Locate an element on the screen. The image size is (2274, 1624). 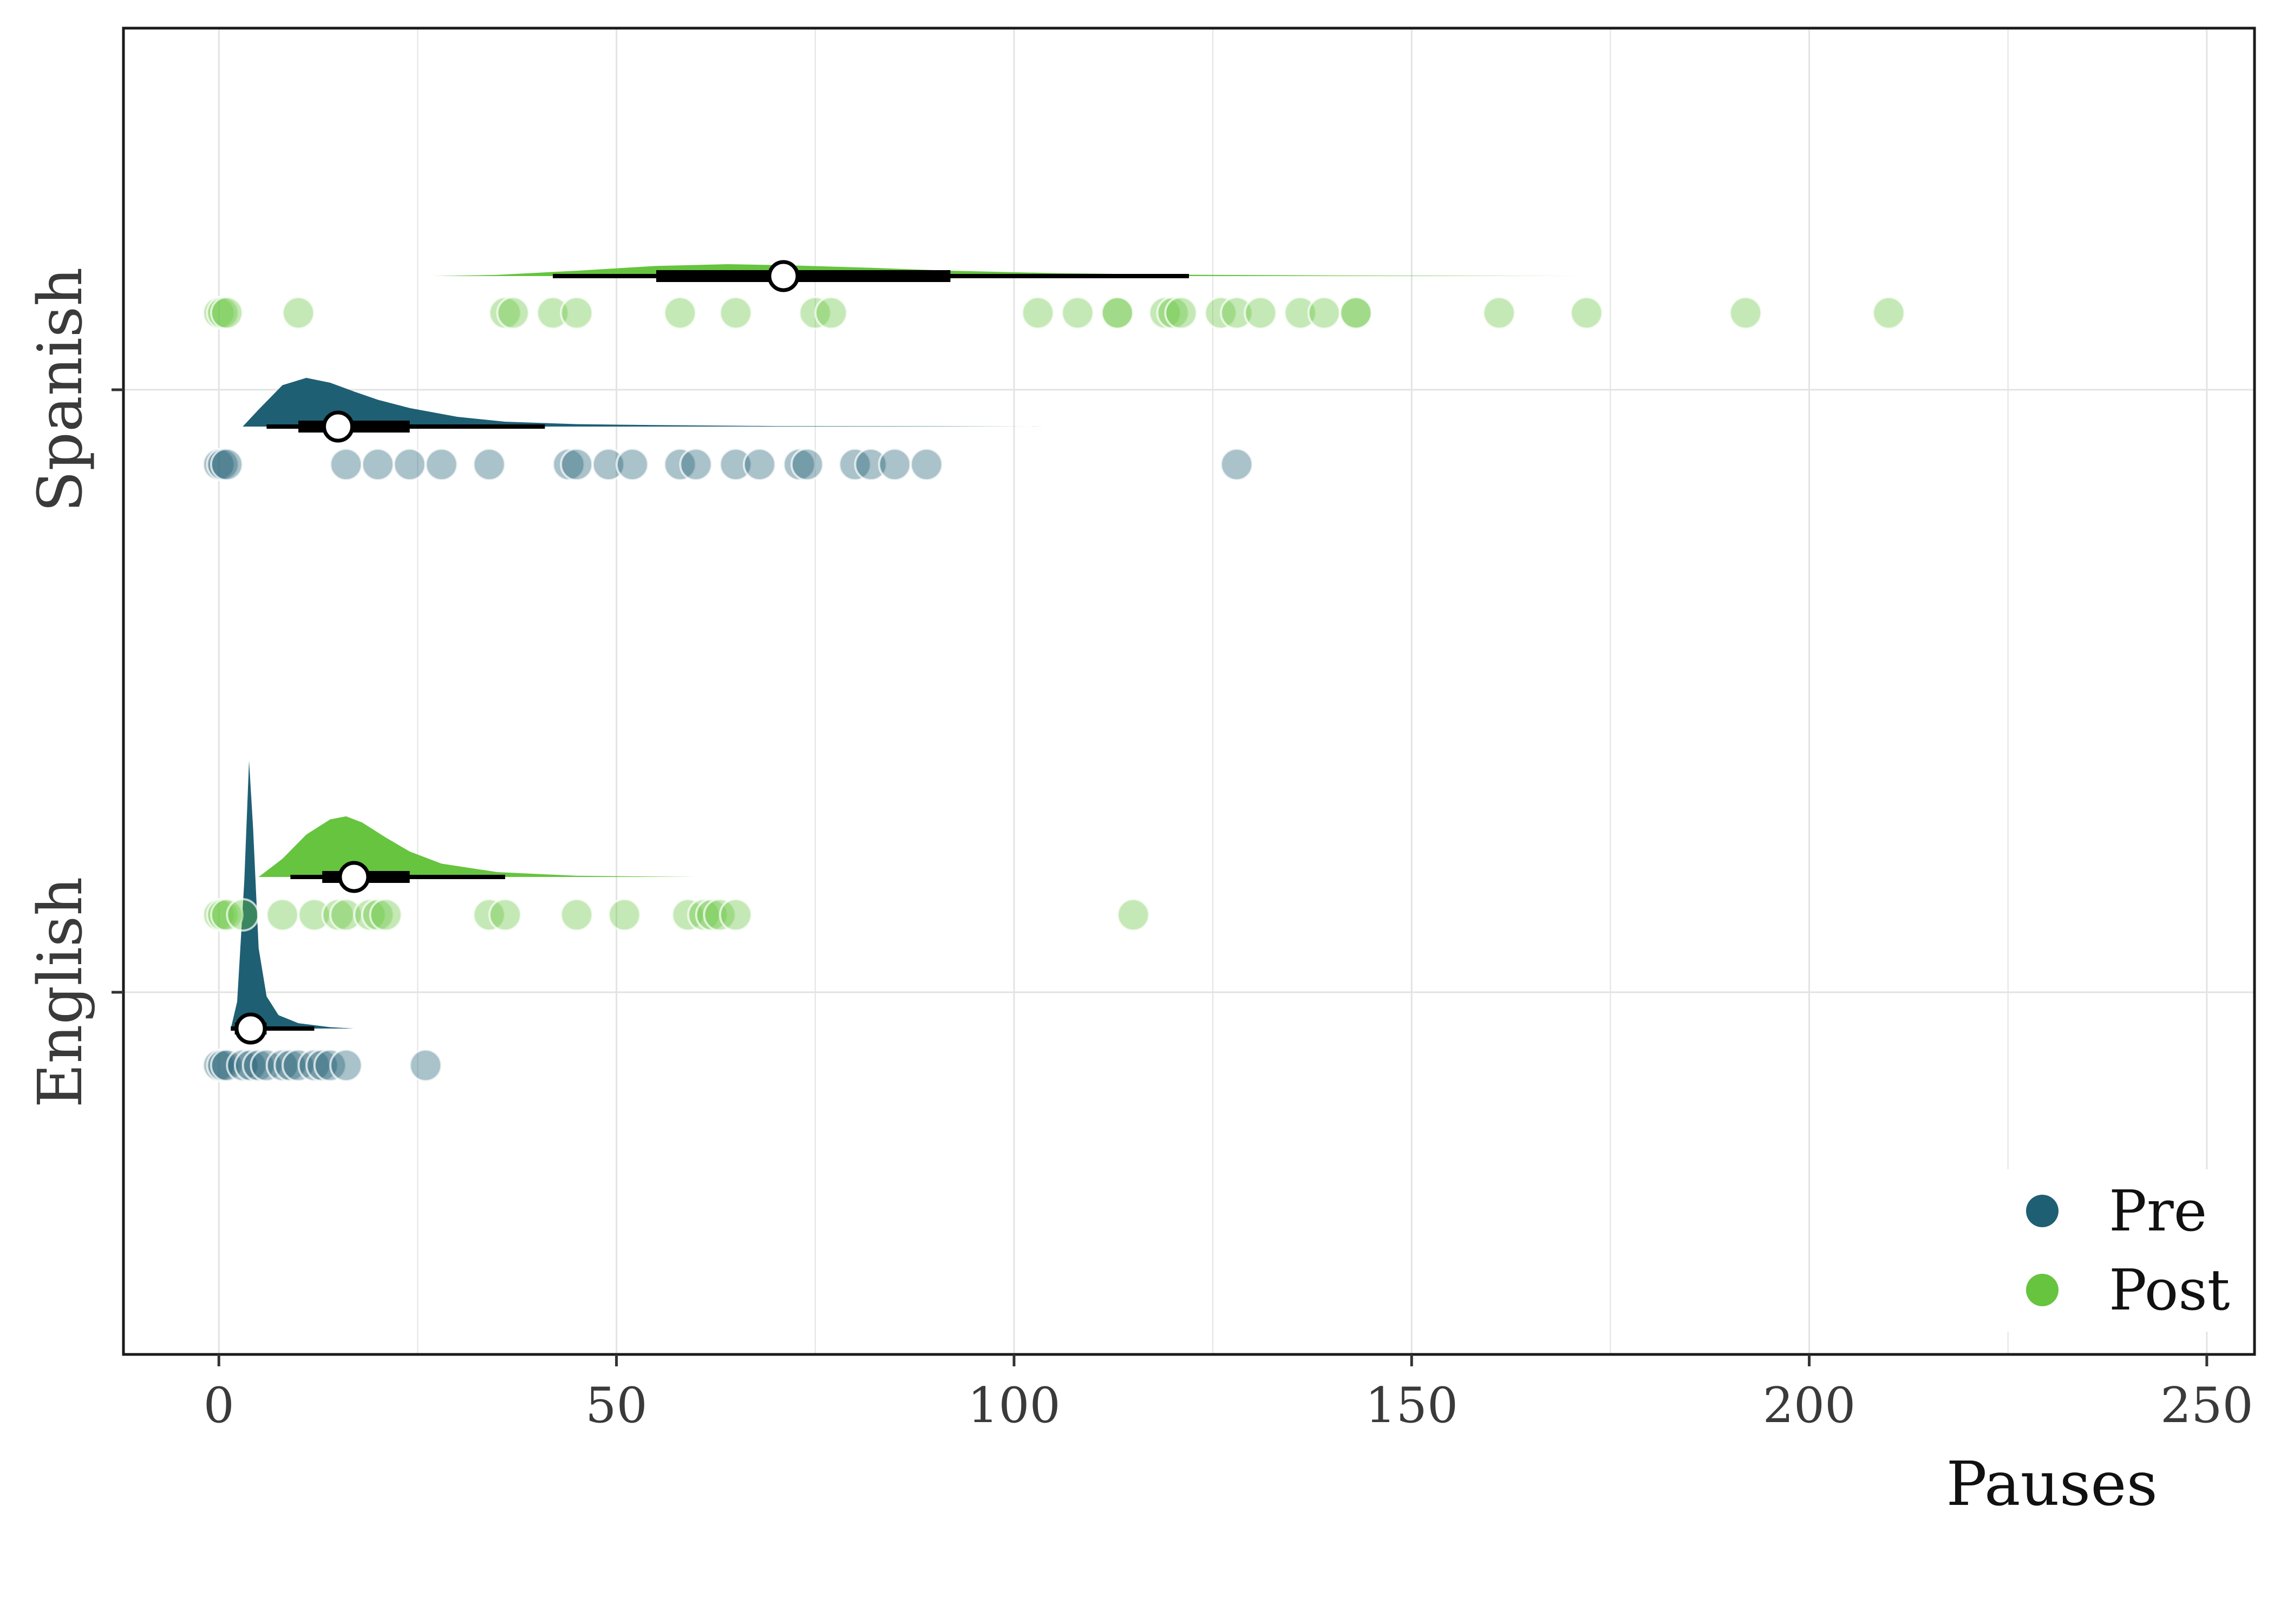
x-tick-label: 50 is located at coordinates (617, 1405).